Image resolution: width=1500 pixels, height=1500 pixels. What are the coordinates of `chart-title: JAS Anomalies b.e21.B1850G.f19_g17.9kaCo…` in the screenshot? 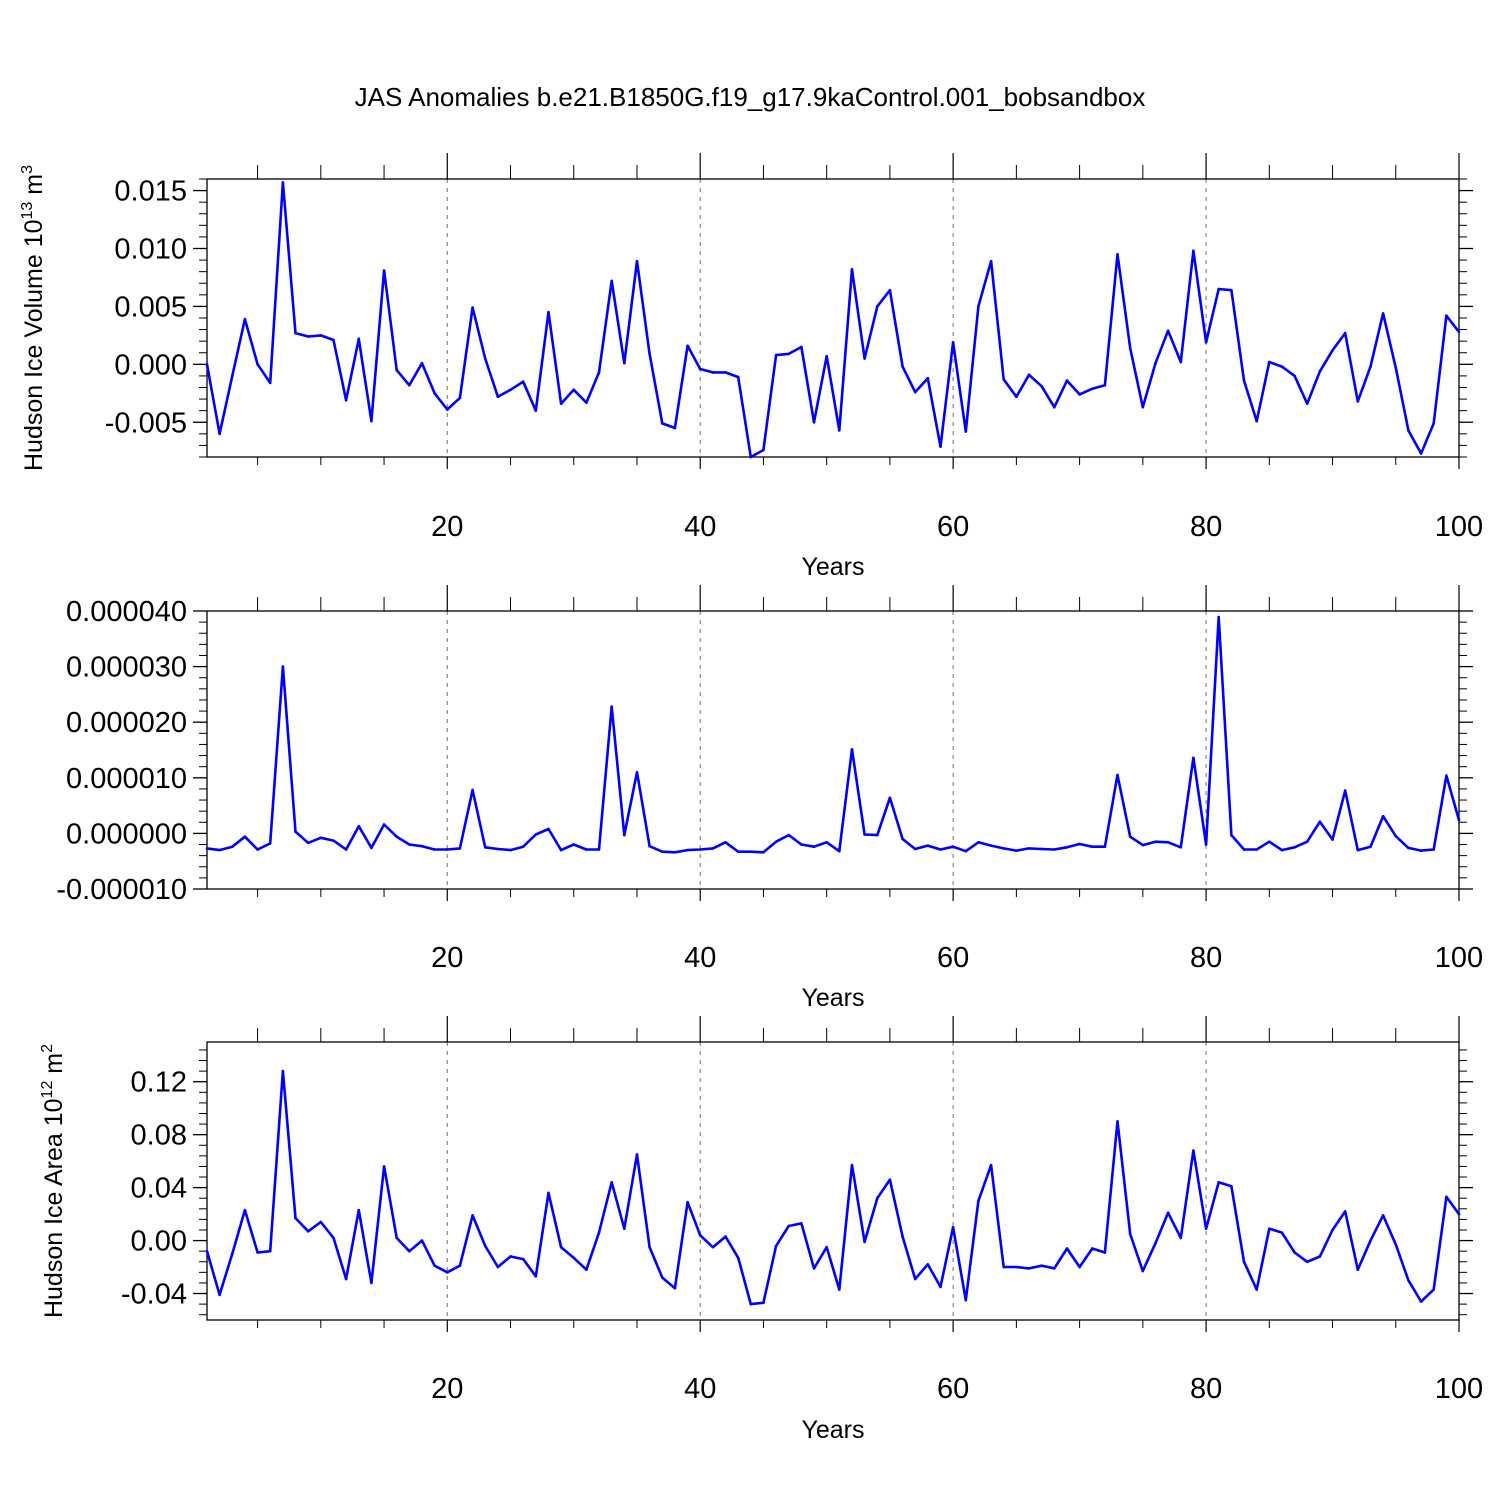 It's located at (750, 97).